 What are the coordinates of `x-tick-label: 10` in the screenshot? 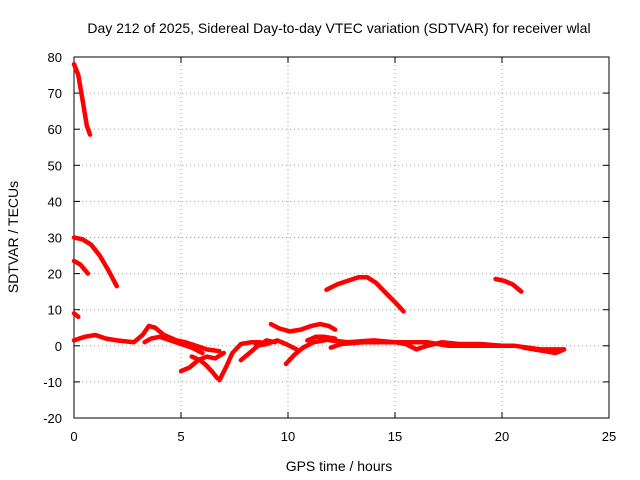 It's located at (288, 436).